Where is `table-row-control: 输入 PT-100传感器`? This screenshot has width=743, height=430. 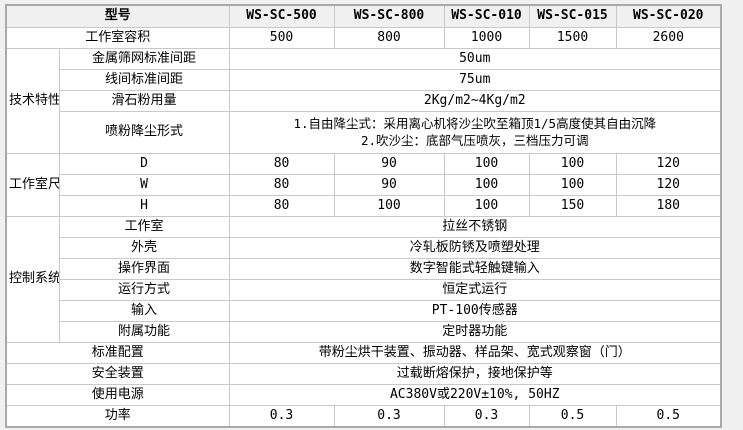
table-row-control: 输入 PT-100传感器 is located at coordinates (364, 311).